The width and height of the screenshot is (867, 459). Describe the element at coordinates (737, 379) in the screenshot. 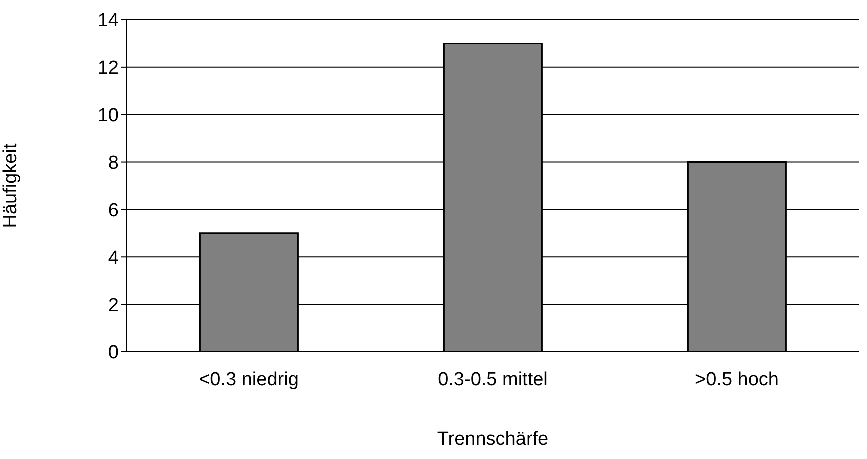

I see `x-tick-label: >0.5 hoch` at that location.